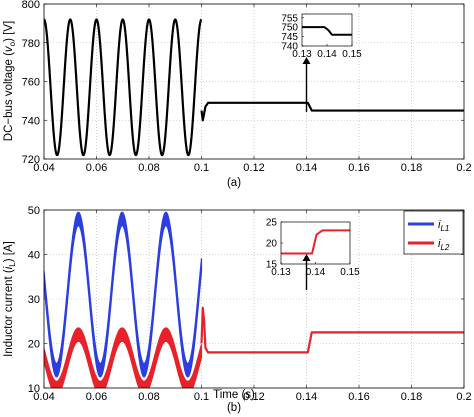 The image size is (474, 417). What do you see at coordinates (234, 408) in the screenshot?
I see `panel-caption: (b)` at bounding box center [234, 408].